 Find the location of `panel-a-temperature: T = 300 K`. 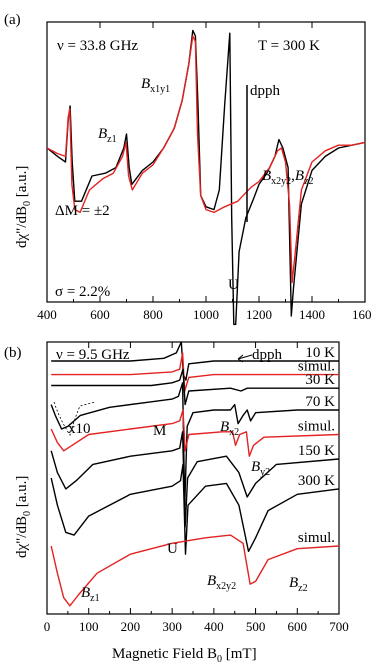

panel-a-temperature: T = 300 K is located at coordinates (289, 46).